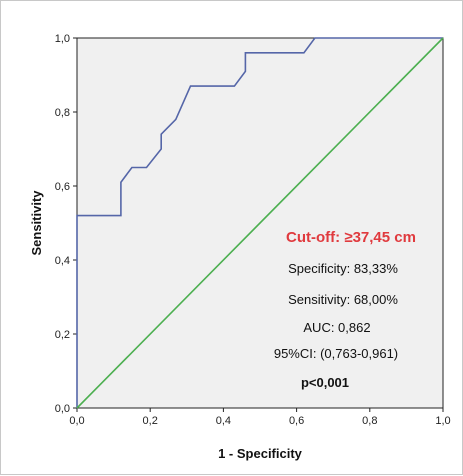 Image resolution: width=463 pixels, height=476 pixels. Describe the element at coordinates (62, 187) in the screenshot. I see `y-tick-label: 0,6` at that location.